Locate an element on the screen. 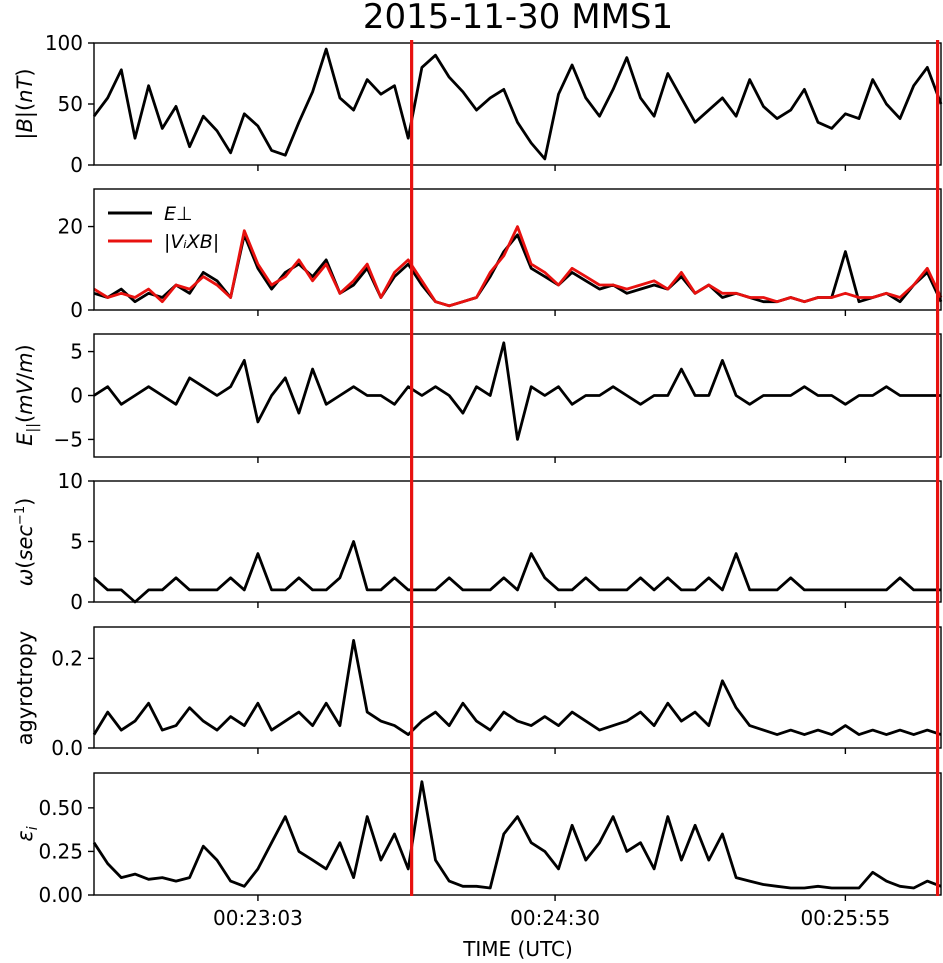  panel-1: 0 20 E⊥ |VᵢXB| is located at coordinates (500, 255).